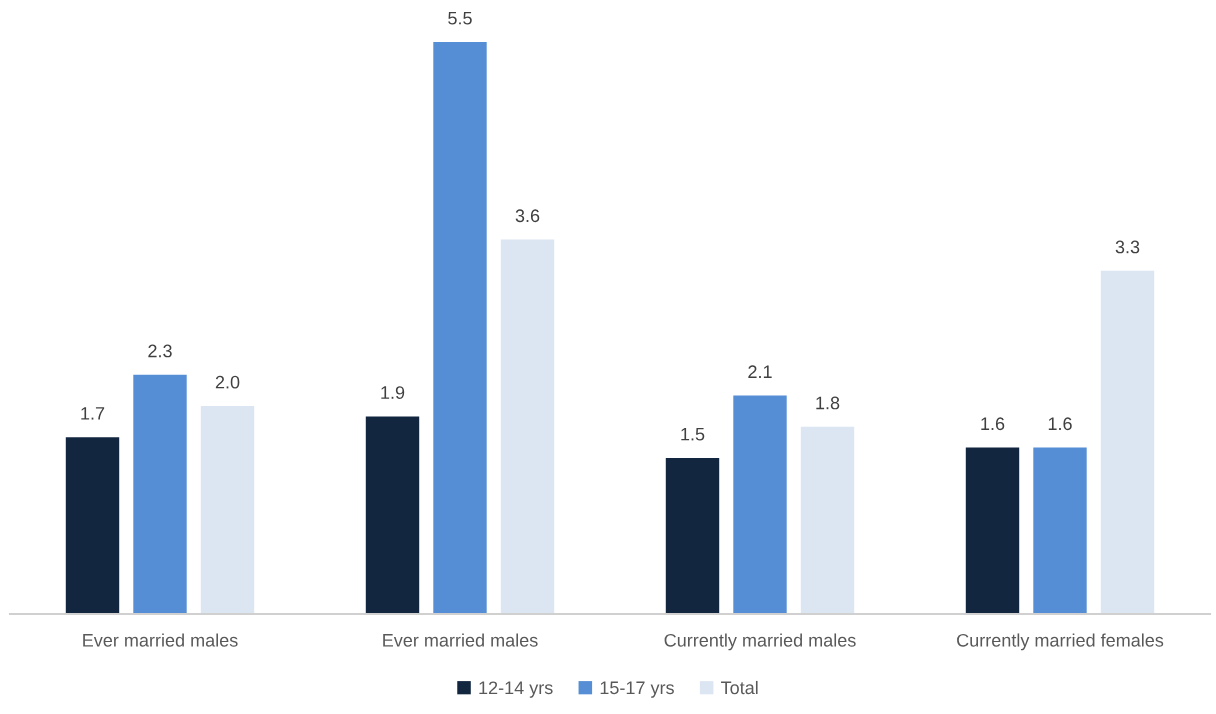  What do you see at coordinates (93, 413) in the screenshot?
I see `data-label: 1.7` at bounding box center [93, 413].